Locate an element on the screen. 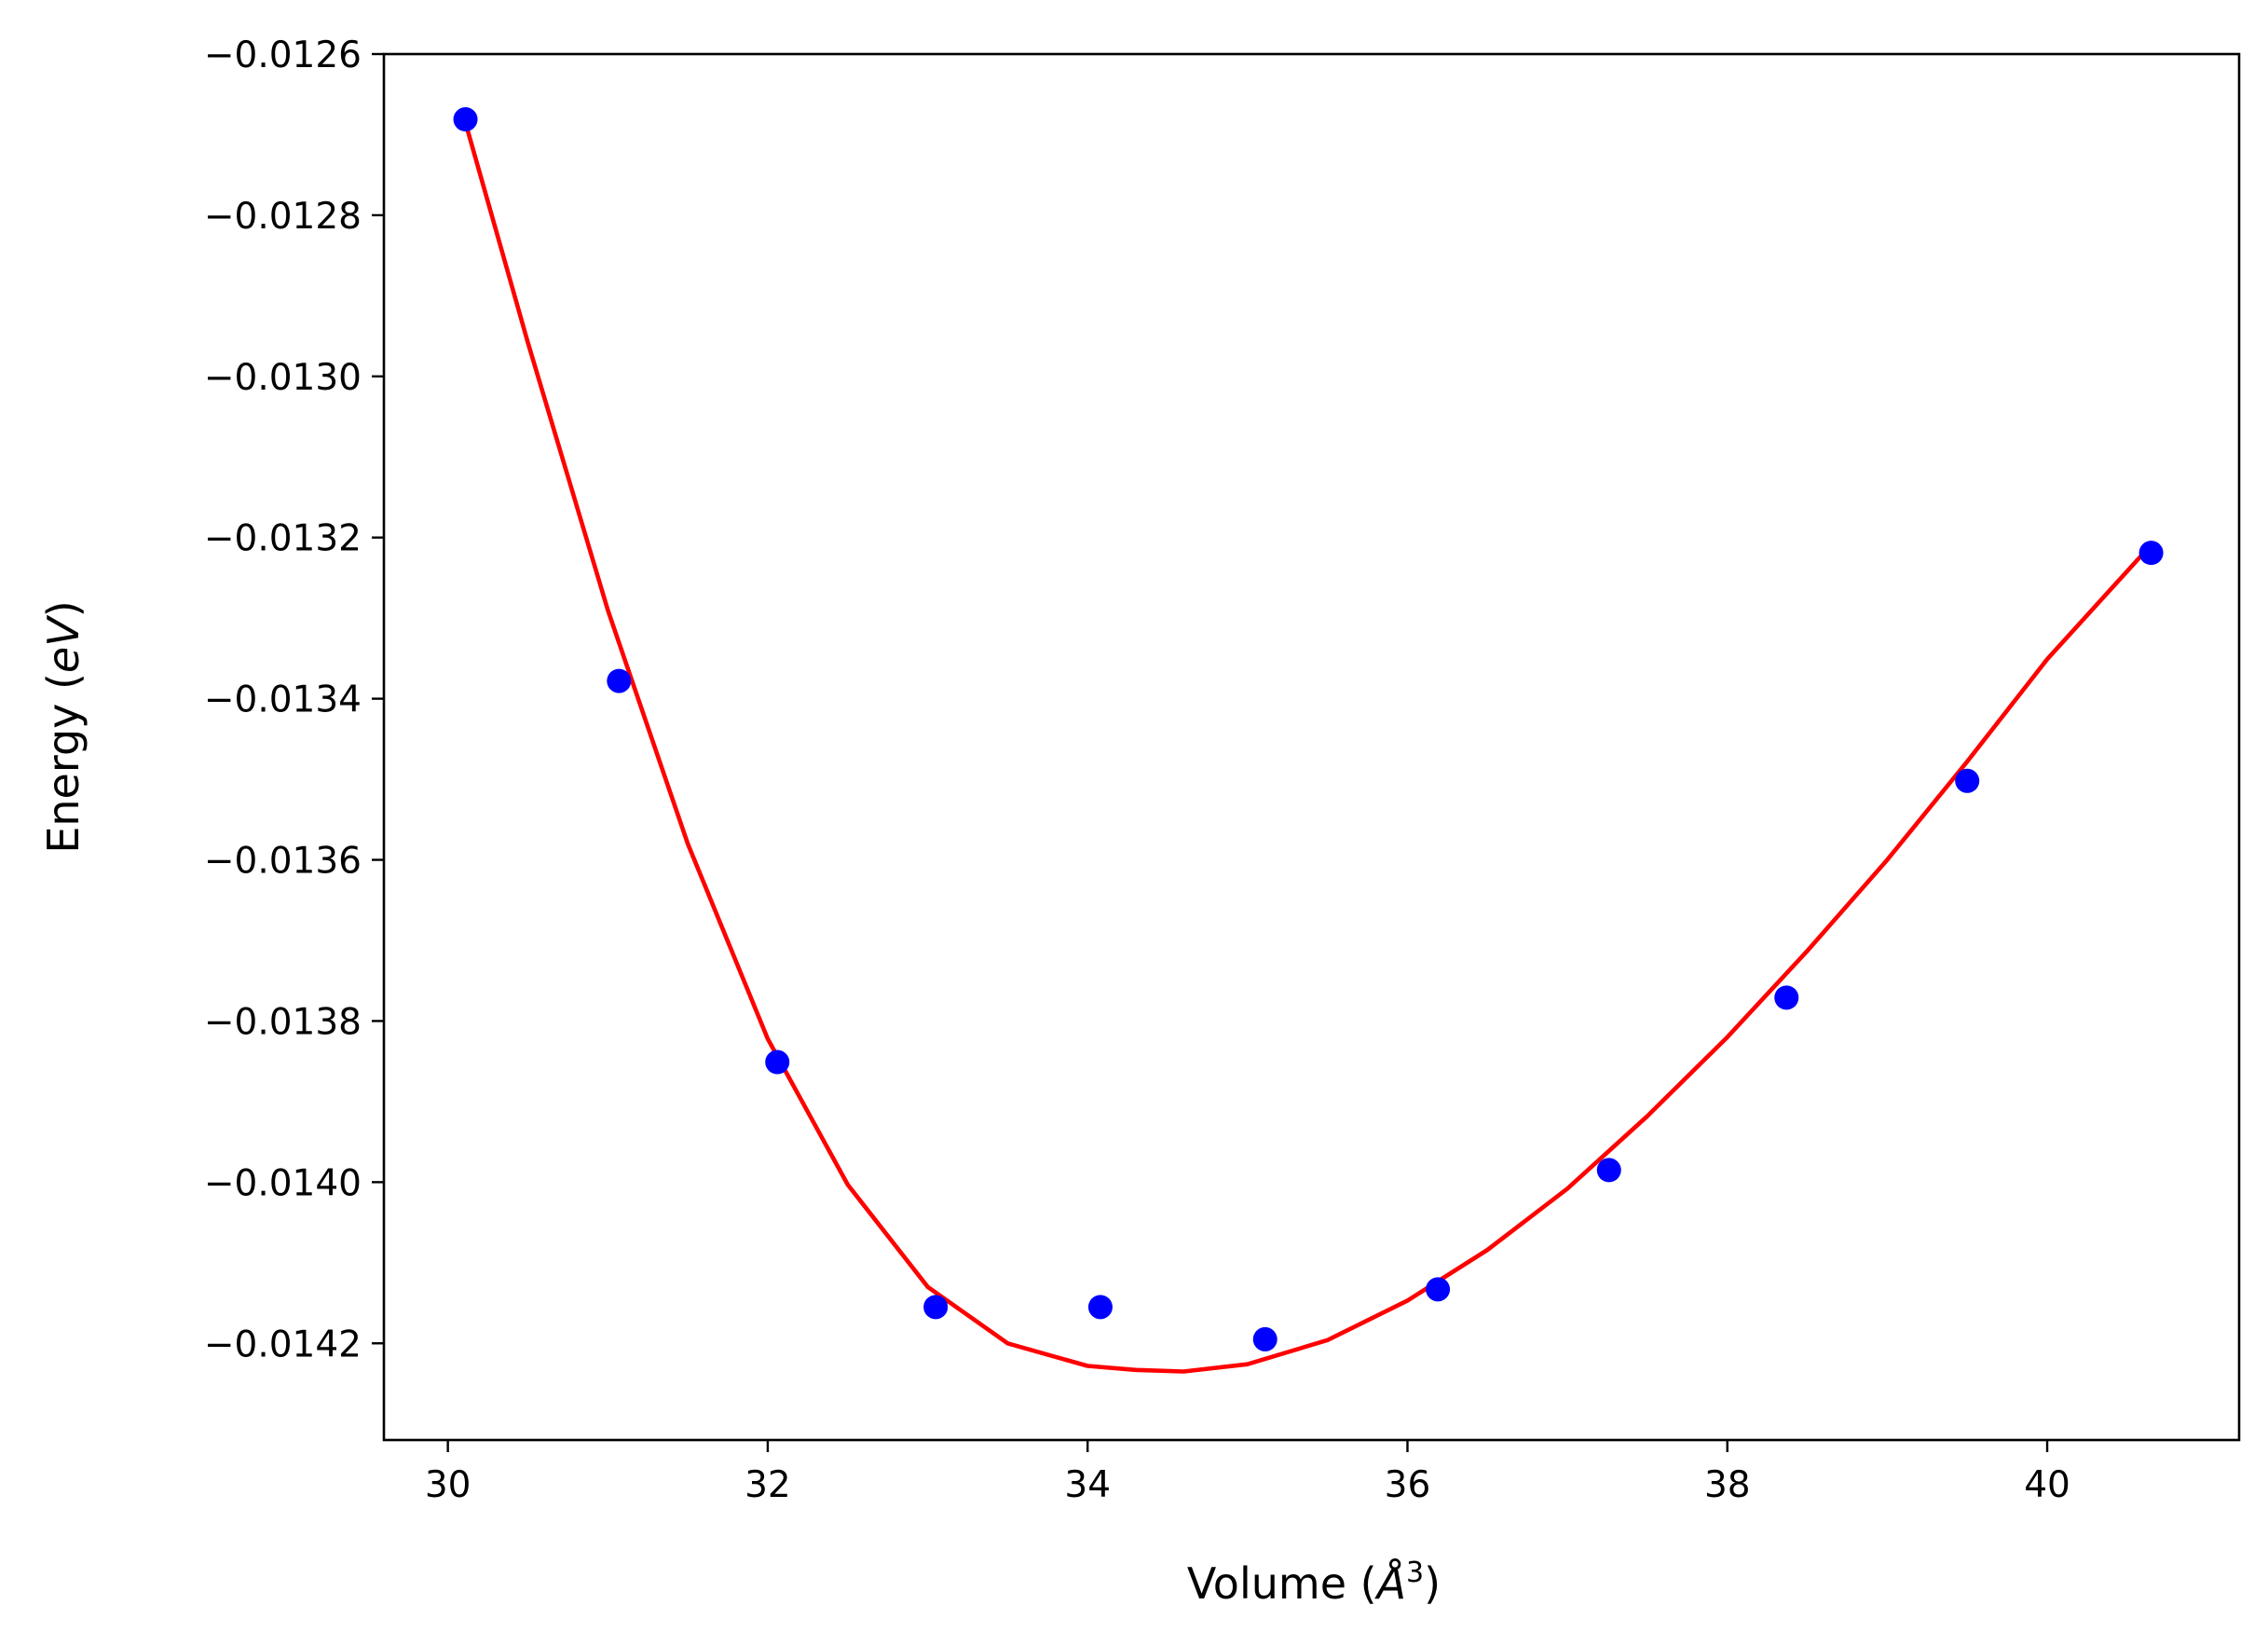 The height and width of the screenshot is (1646, 2268). x-tick-label: 38 is located at coordinates (1727, 1485).